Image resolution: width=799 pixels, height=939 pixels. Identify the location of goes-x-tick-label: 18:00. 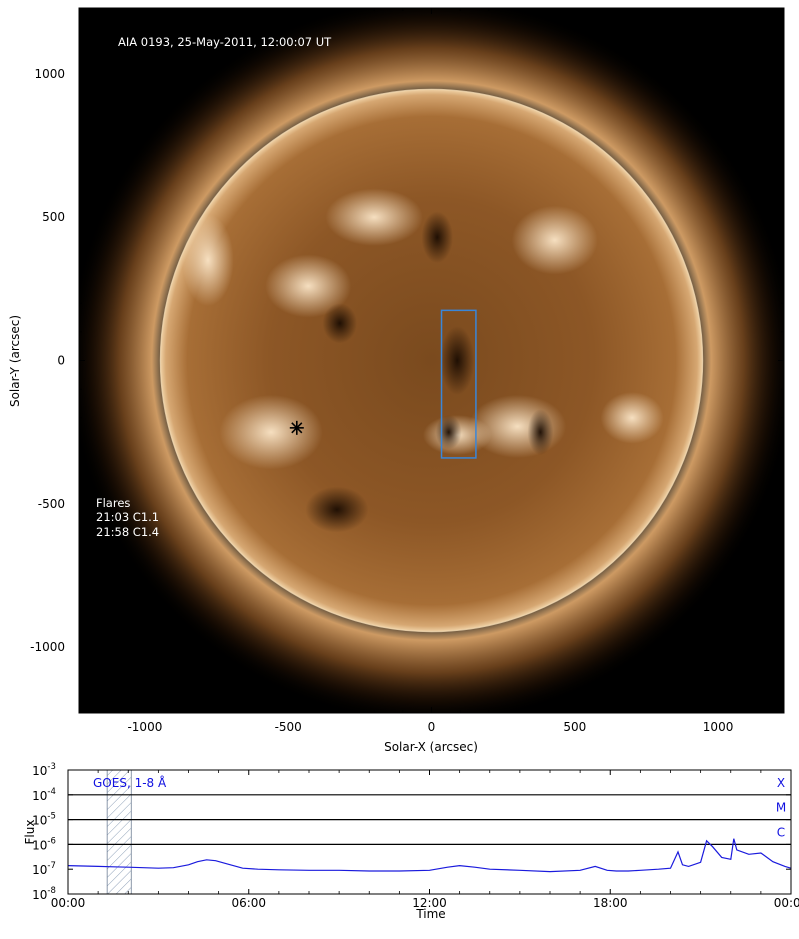
(610, 903).